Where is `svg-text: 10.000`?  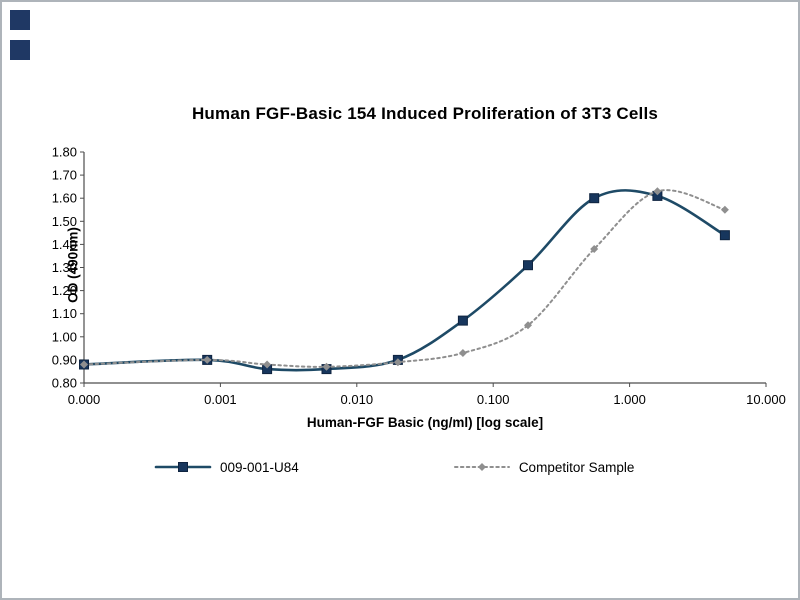
svg-text: 10.000 is located at coordinates (766, 399).